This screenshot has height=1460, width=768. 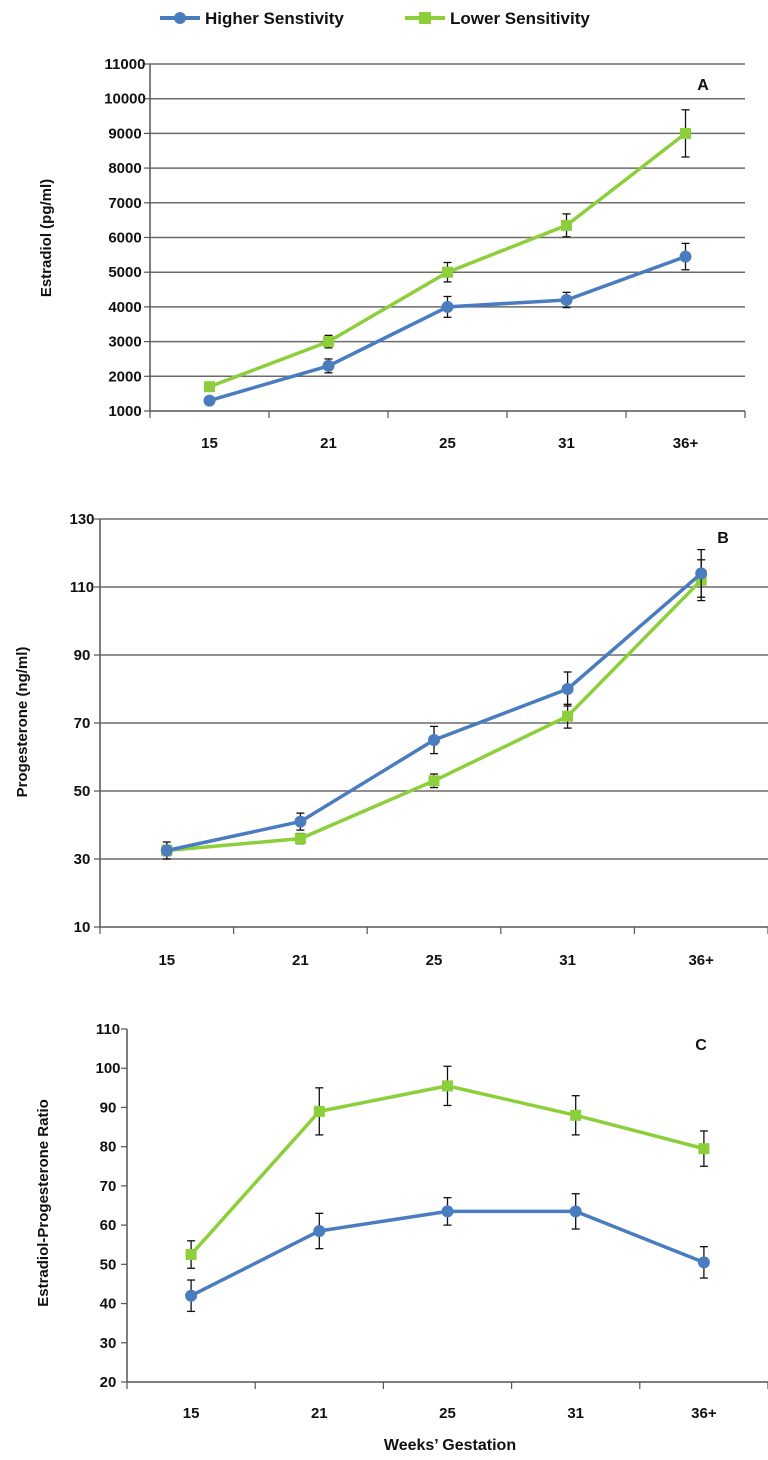 What do you see at coordinates (124, 411) in the screenshot?
I see `y-tick-label: 1000` at bounding box center [124, 411].